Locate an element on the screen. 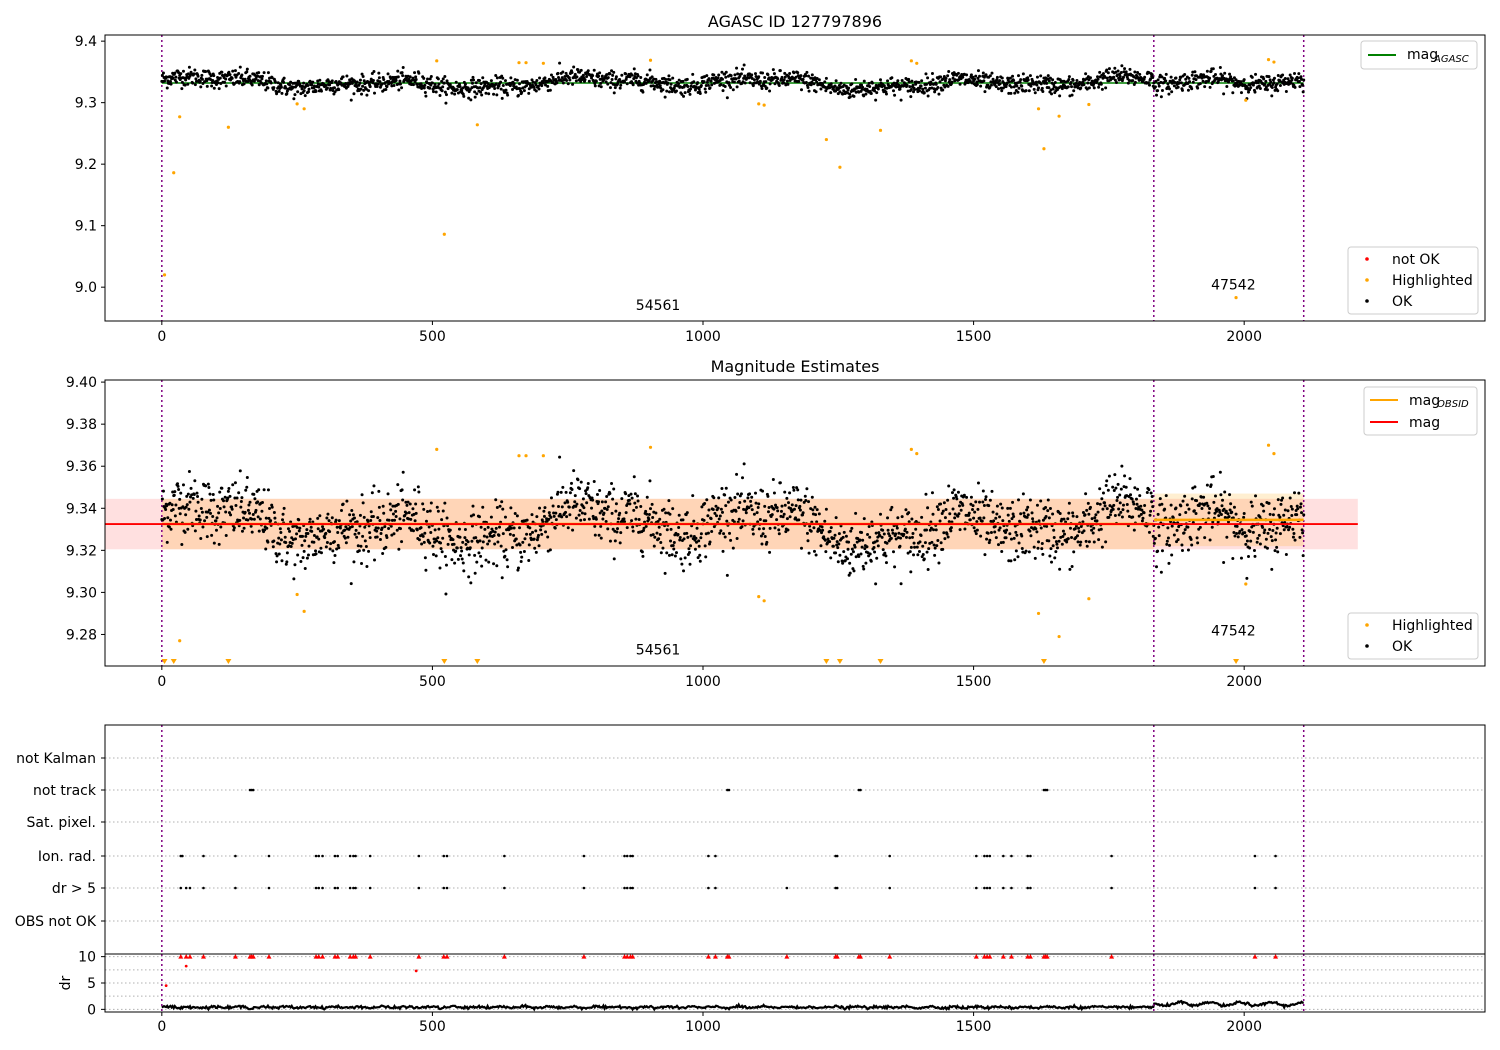 The image size is (1500, 1050). x-tick-label: 2000 is located at coordinates (1244, 682).